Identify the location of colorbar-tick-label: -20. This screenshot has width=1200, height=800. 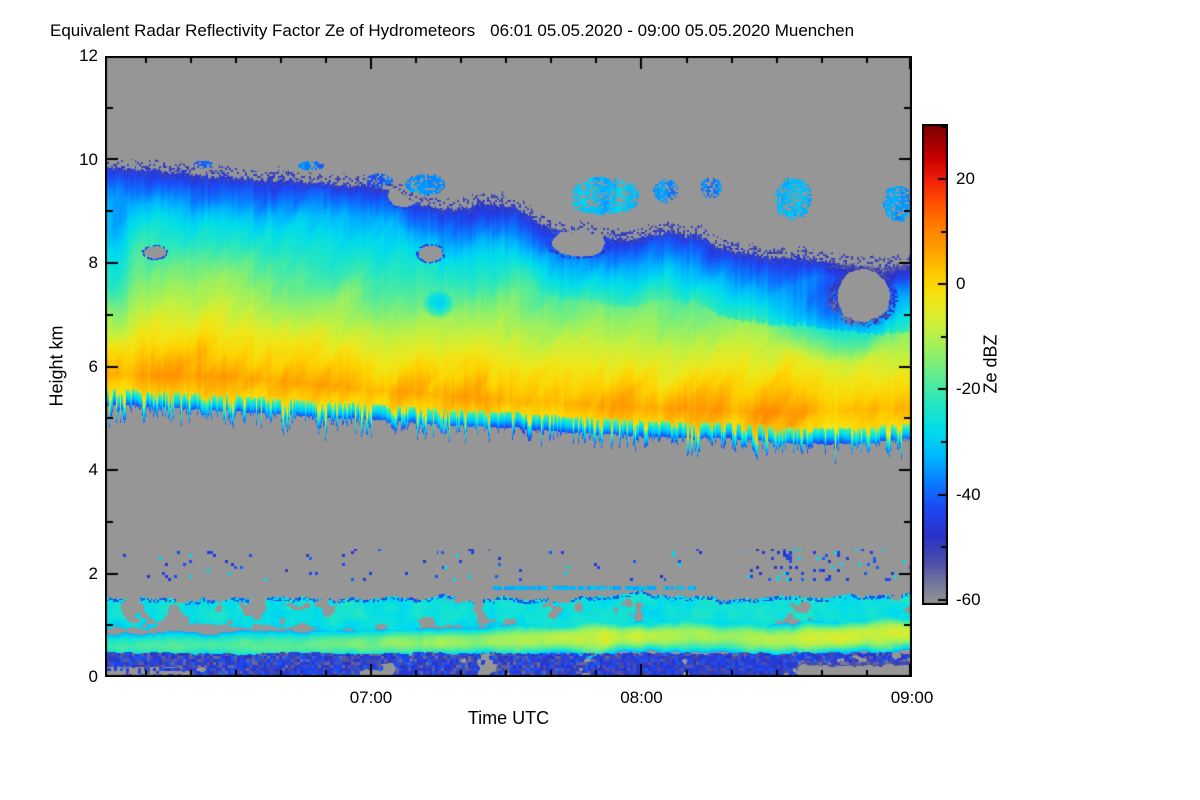
(968, 389).